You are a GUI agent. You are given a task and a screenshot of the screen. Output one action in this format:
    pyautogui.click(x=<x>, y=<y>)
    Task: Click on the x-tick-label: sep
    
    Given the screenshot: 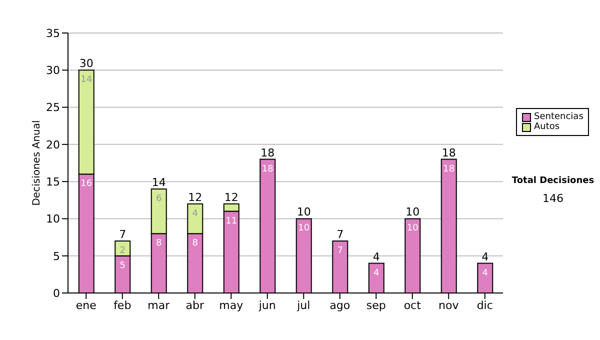 What is the action you would take?
    pyautogui.click(x=376, y=305)
    